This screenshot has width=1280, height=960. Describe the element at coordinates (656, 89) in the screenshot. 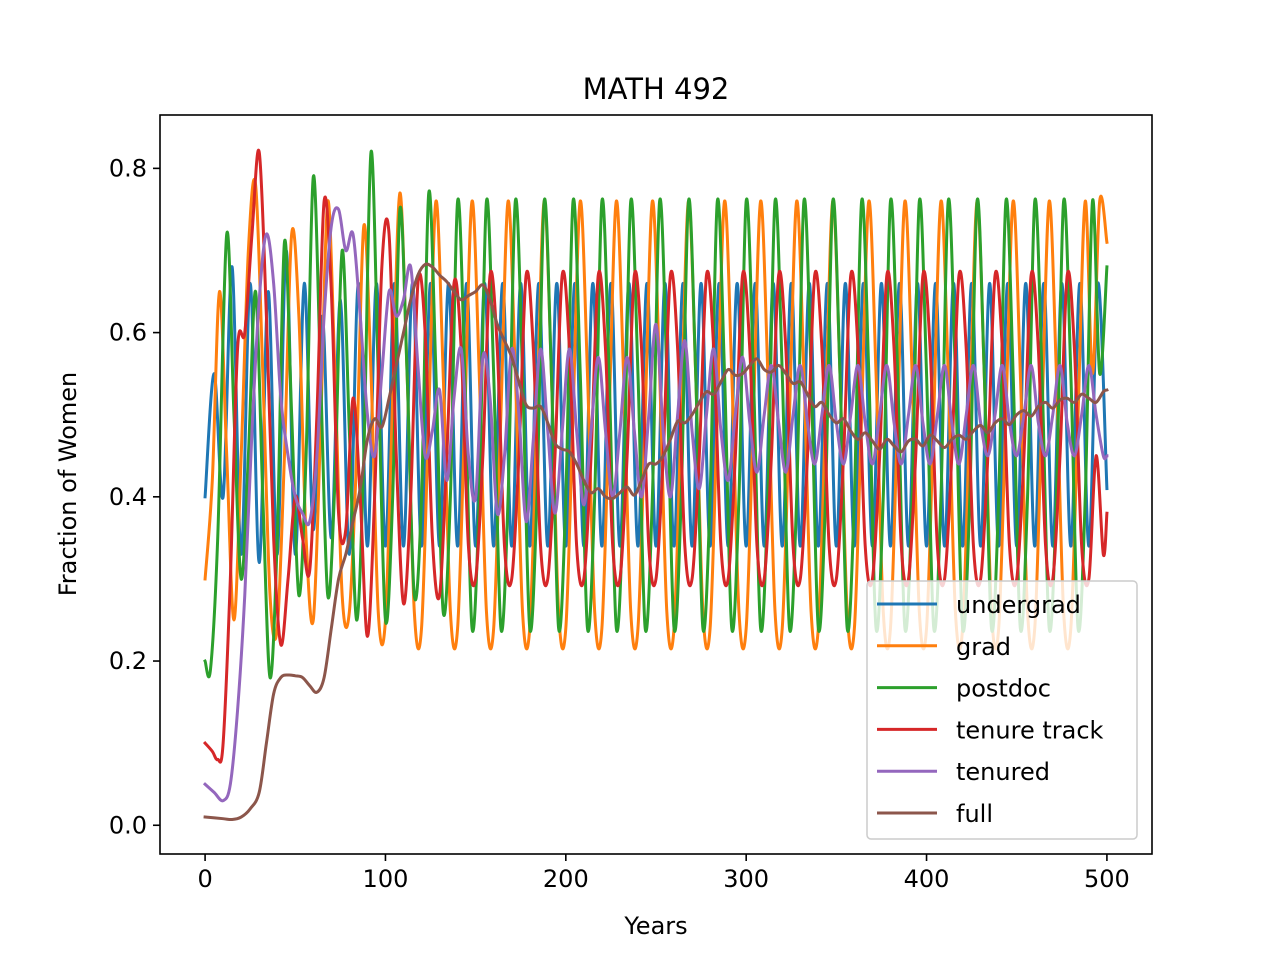

I see `chart-title: MATH 492` at that location.